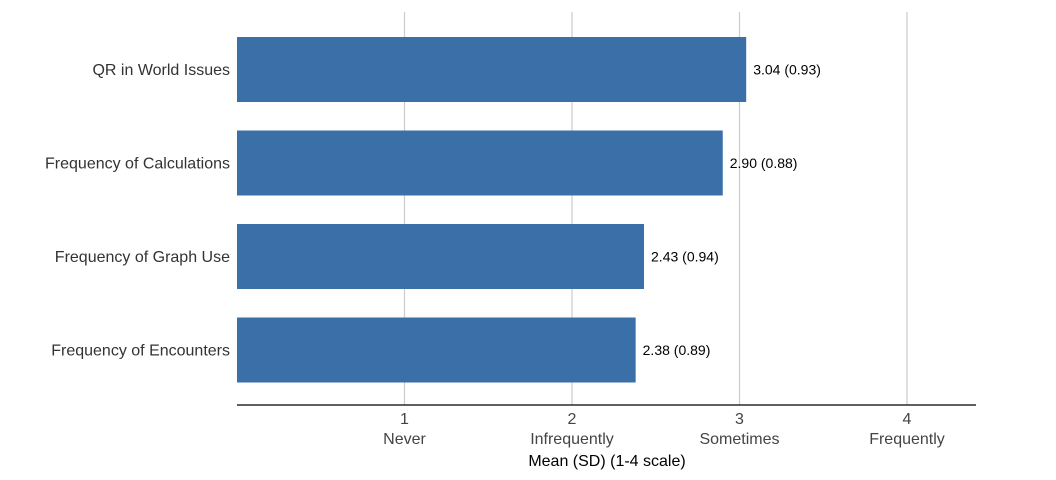 The image size is (1056, 480). What do you see at coordinates (677, 350) in the screenshot?
I see `data-label: 2.38 (0.89)` at bounding box center [677, 350].